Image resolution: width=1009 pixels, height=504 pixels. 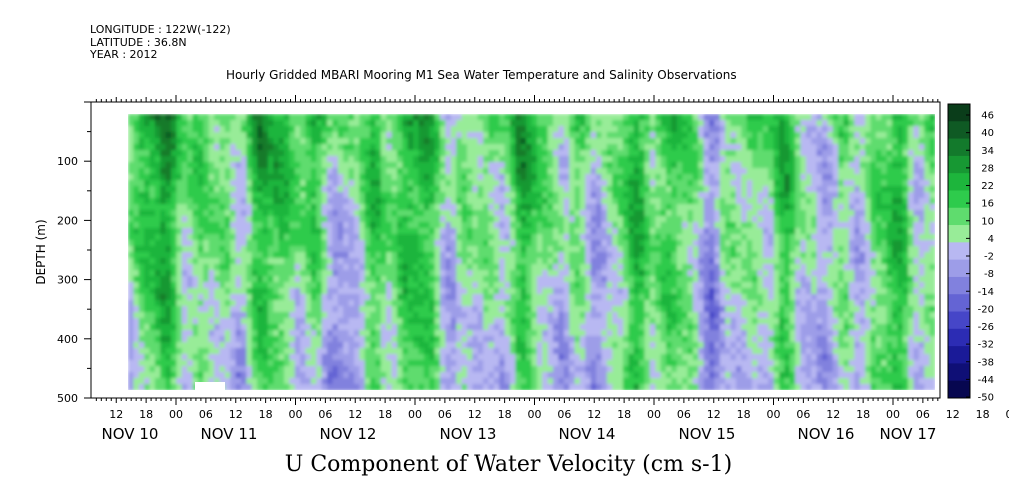 What do you see at coordinates (160, 29) in the screenshot?
I see `longitude-label: LONGITUDE : 122W(-122)` at bounding box center [160, 29].